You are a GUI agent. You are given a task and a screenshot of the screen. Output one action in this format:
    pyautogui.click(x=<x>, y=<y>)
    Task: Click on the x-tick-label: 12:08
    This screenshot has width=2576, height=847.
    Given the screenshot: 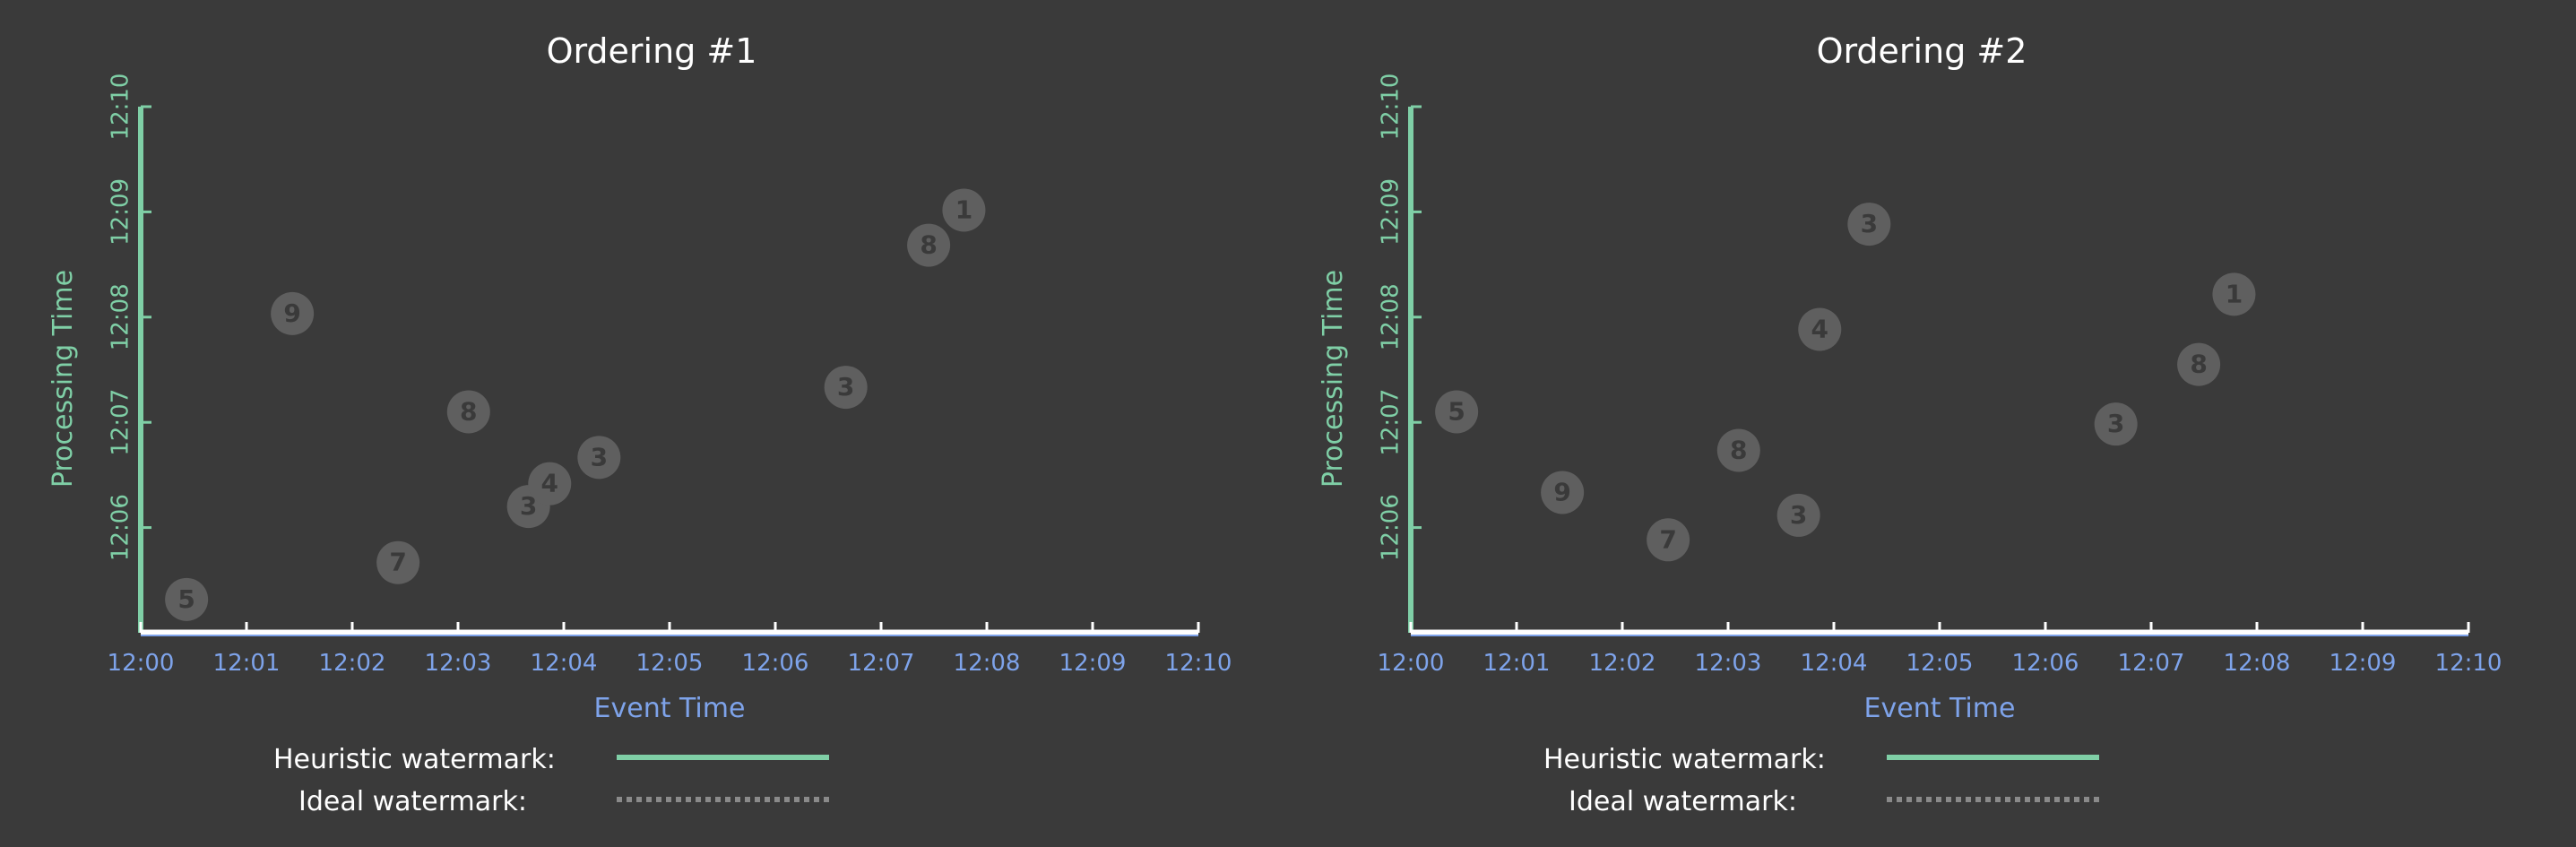 What is the action you would take?
    pyautogui.click(x=987, y=663)
    